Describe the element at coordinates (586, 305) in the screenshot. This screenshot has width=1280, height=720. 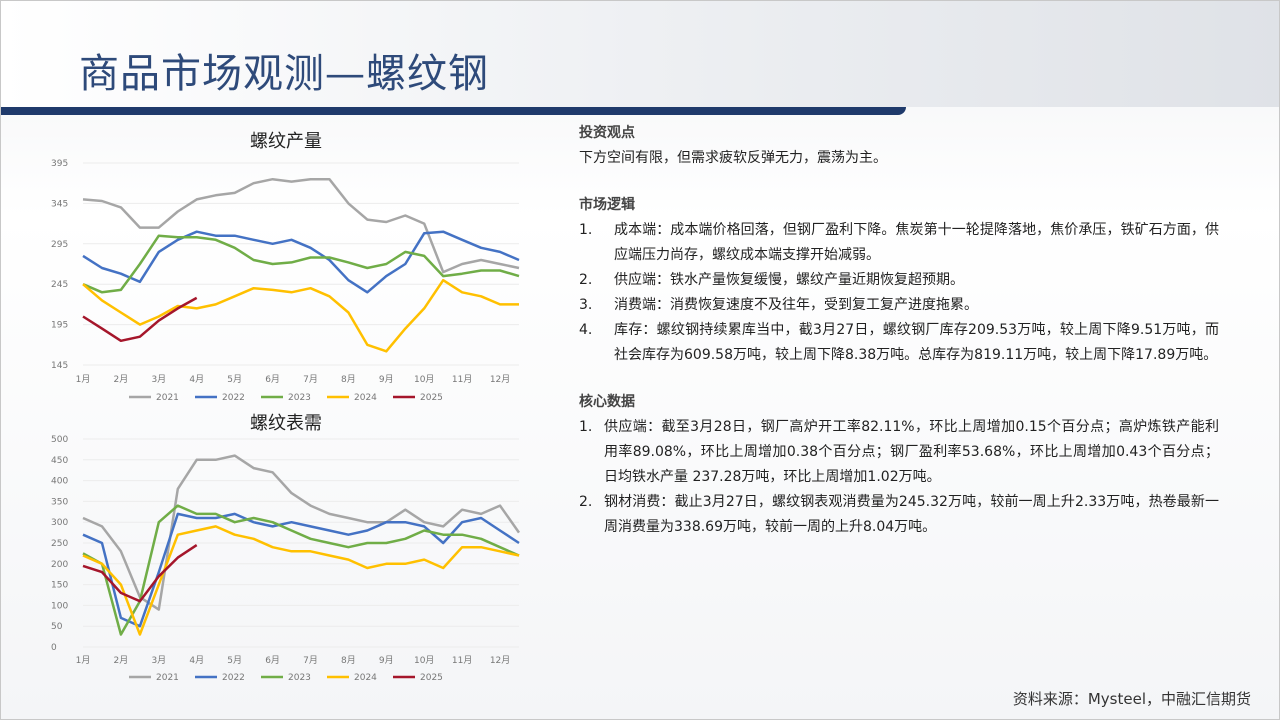
I see `item-number: 3.` at that location.